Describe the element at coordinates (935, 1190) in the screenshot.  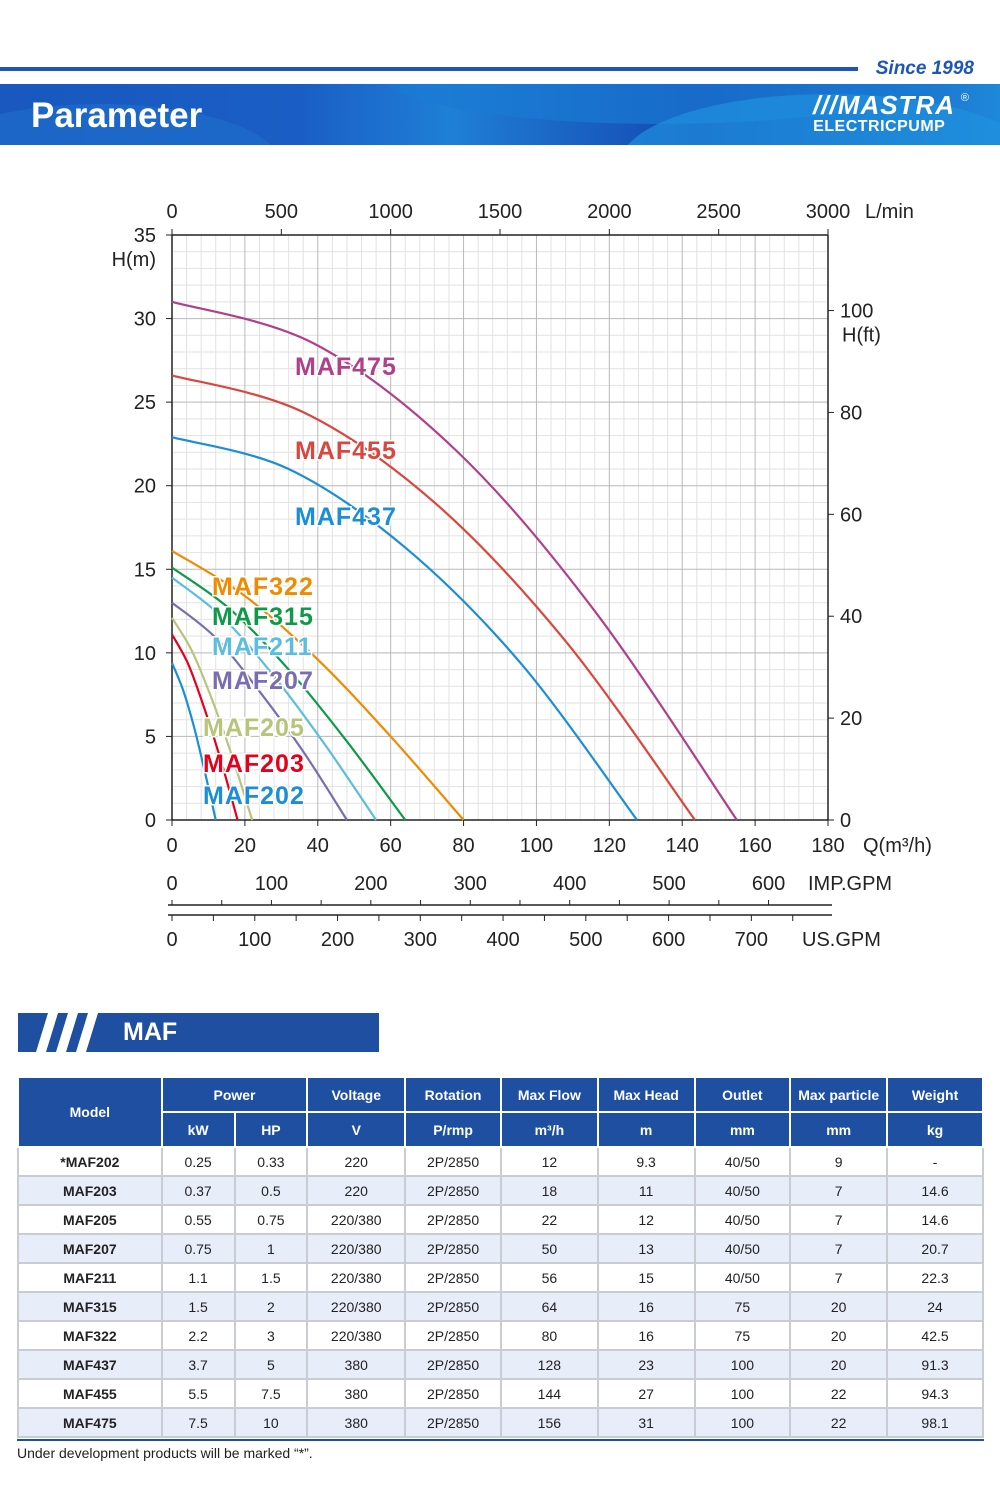
I see `table-cell: 14.6` at that location.